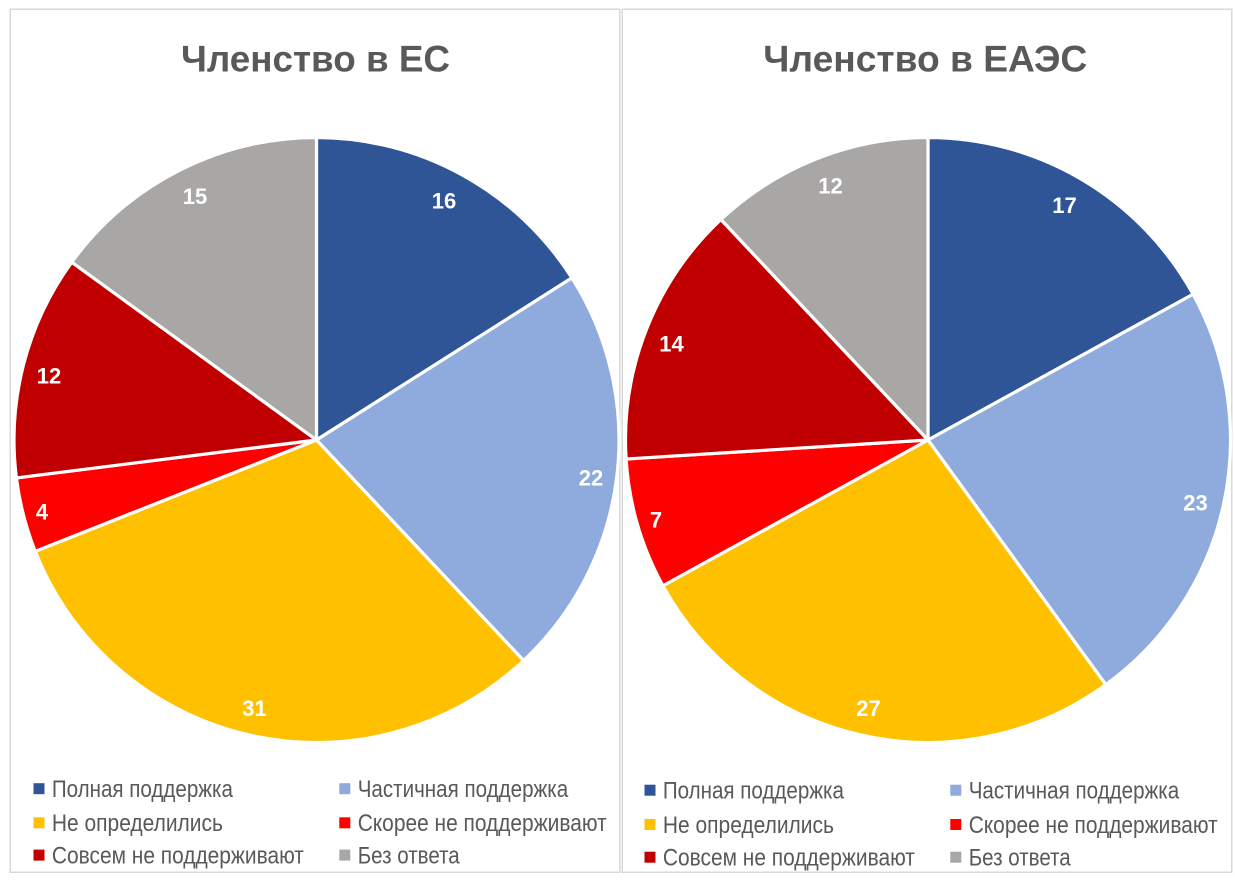  What do you see at coordinates (444, 201) in the screenshot?
I see `svg-text: 16` at bounding box center [444, 201].